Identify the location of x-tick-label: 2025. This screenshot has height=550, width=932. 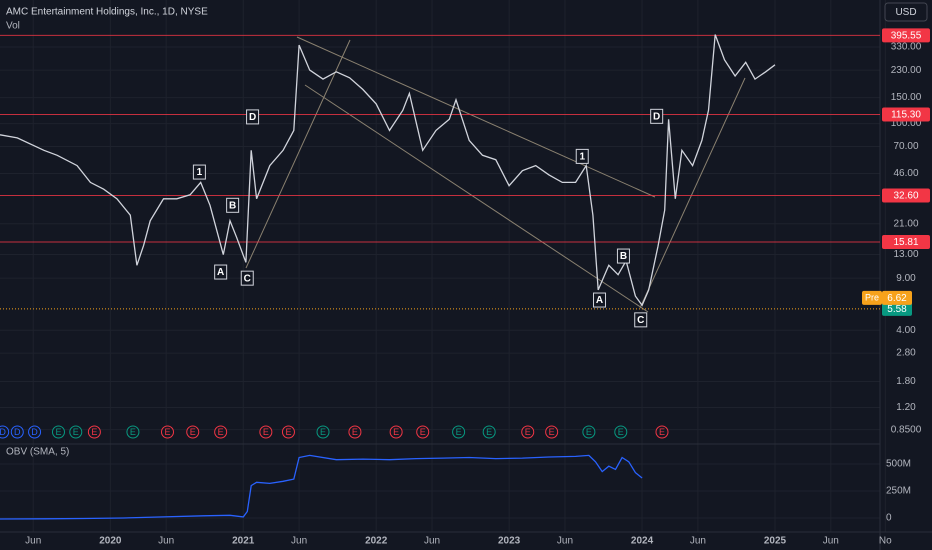
(775, 541).